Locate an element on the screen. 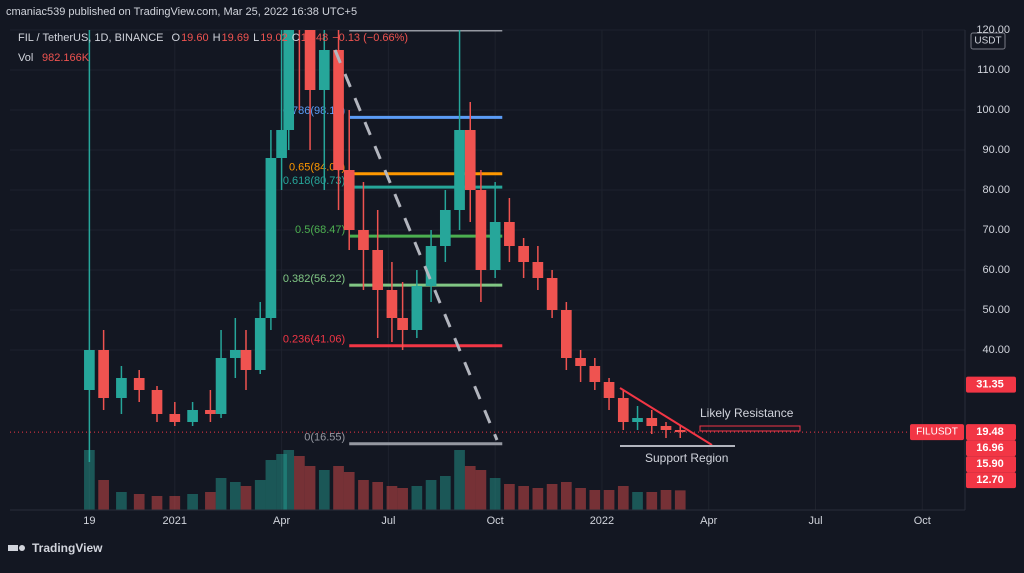  y-tick-label: 60.00 is located at coordinates (996, 270).